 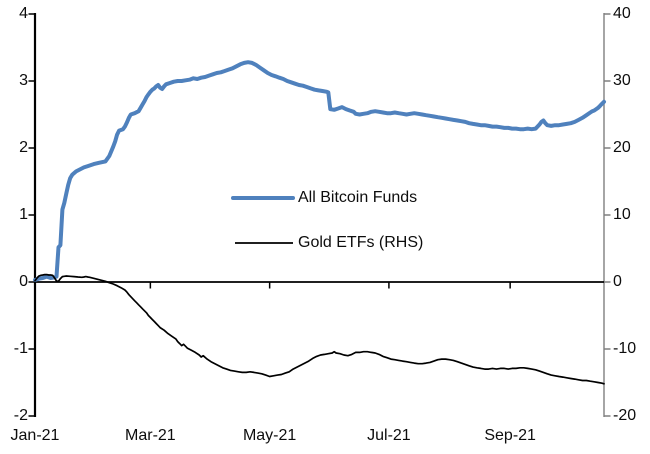 I want to click on x-axis-label-jan-21: Jan-21, so click(x=35, y=435).